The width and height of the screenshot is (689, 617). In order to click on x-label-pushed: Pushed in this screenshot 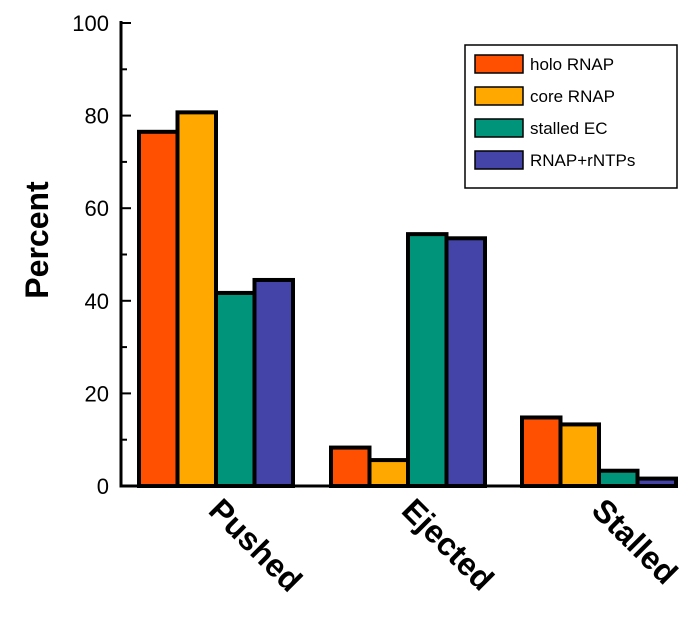, I will do `click(255, 544)`.